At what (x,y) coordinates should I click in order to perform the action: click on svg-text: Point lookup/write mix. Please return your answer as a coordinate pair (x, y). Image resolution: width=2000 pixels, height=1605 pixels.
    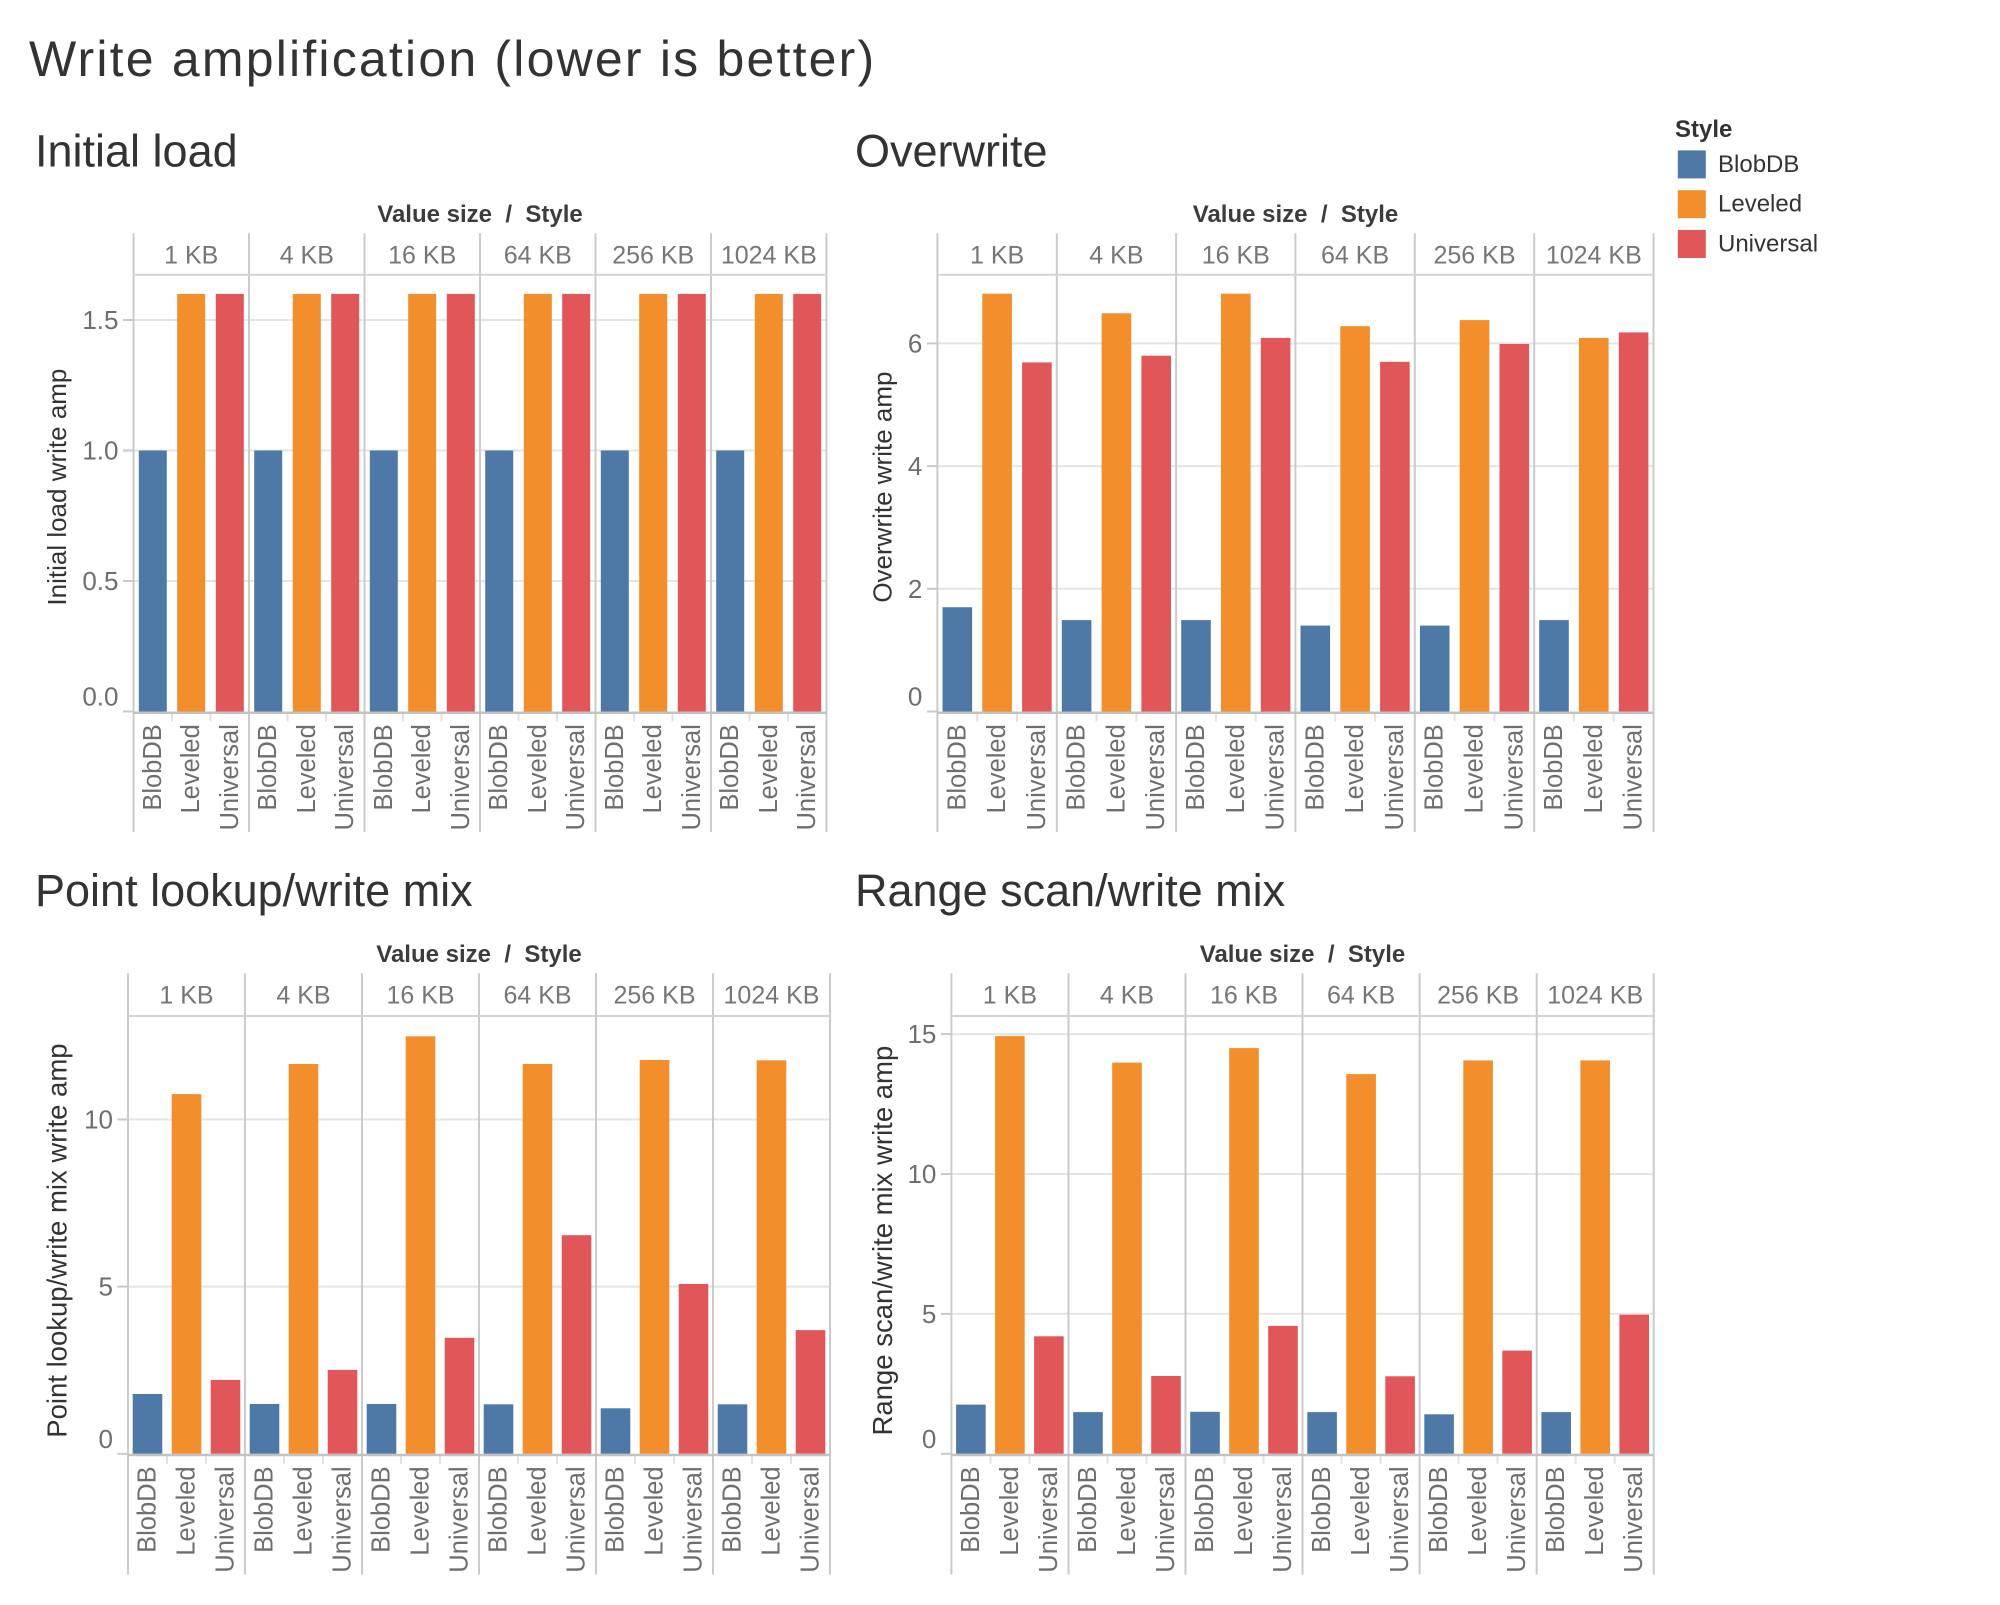
    Looking at the image, I should click on (254, 890).